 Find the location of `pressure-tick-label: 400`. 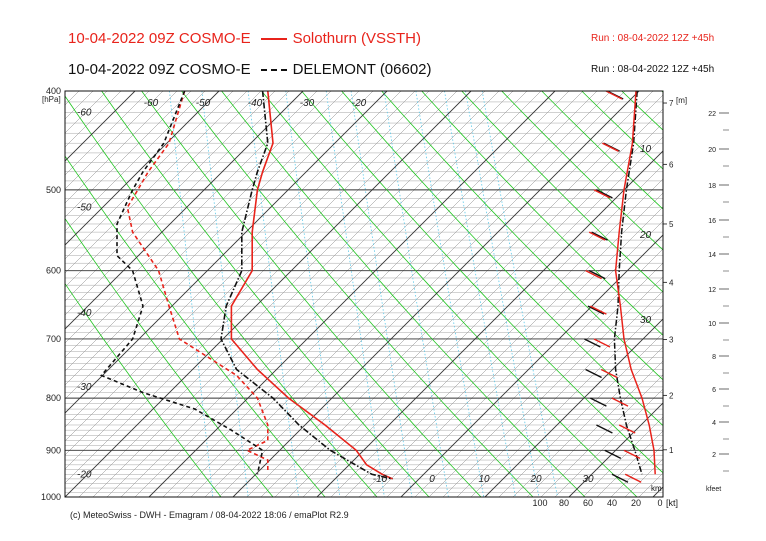

pressure-tick-label: 400 is located at coordinates (53, 91).